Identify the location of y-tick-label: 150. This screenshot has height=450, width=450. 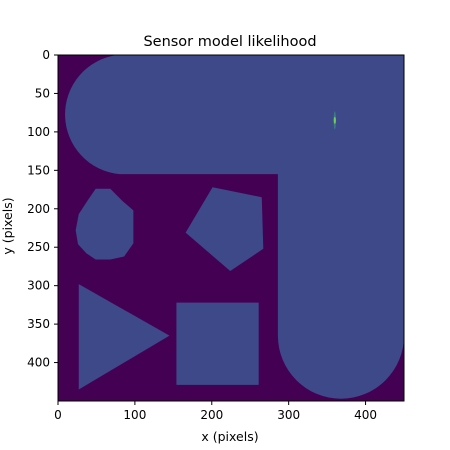
(38, 170).